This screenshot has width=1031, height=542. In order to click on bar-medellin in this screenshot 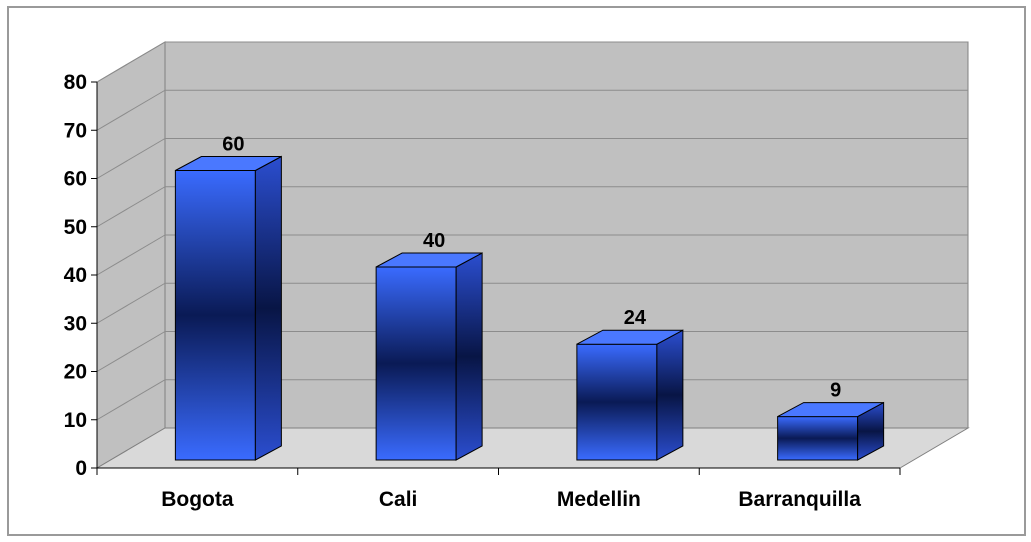, I will do `click(630, 395)`.